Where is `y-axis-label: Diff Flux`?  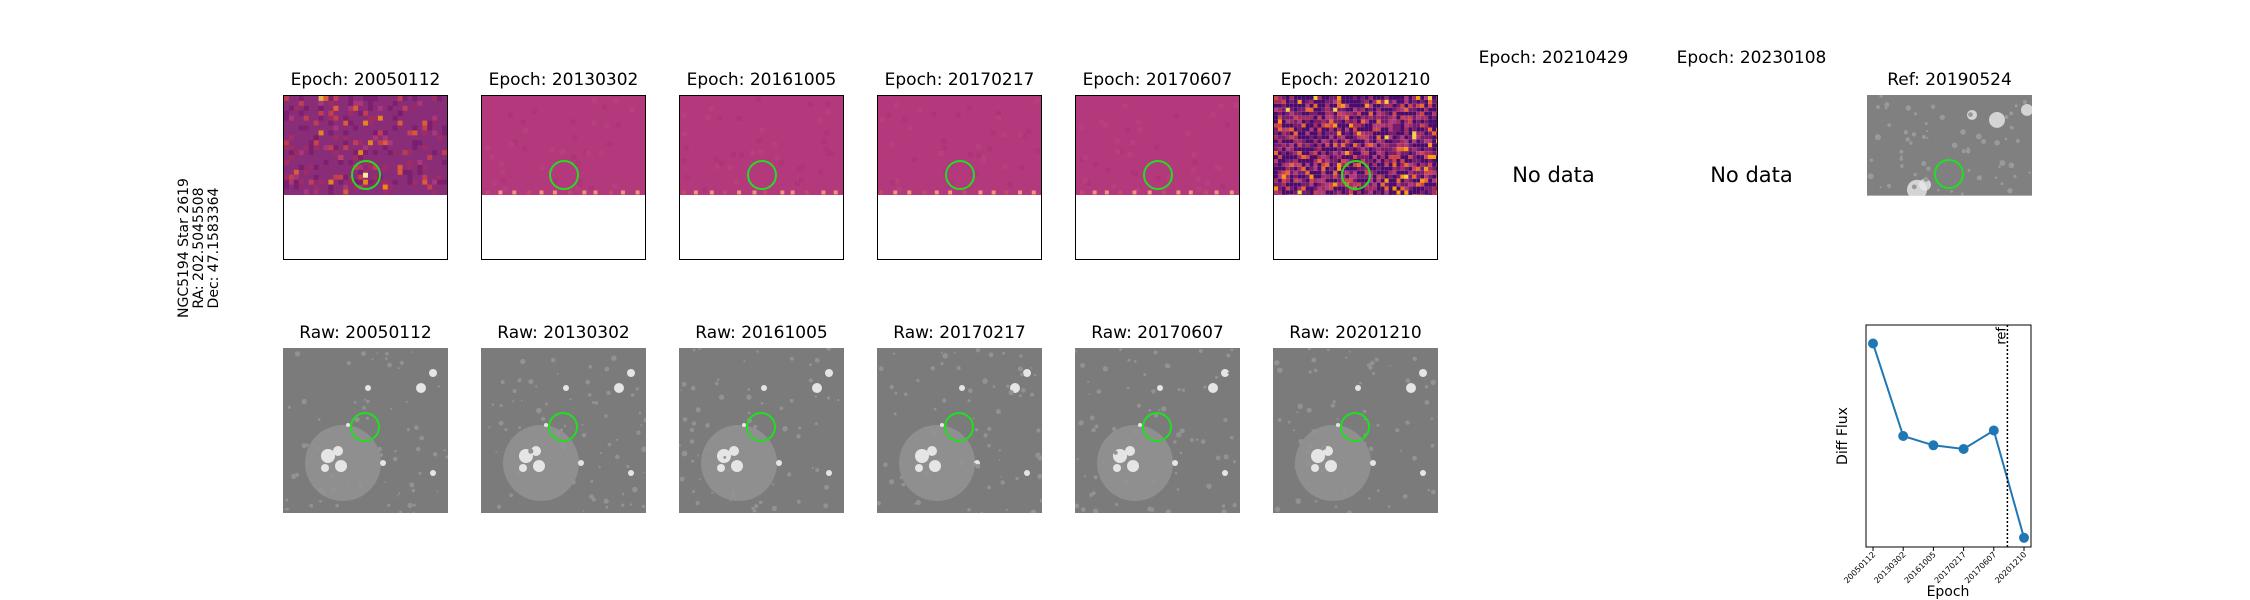 y-axis-label: Diff Flux is located at coordinates (1843, 436).